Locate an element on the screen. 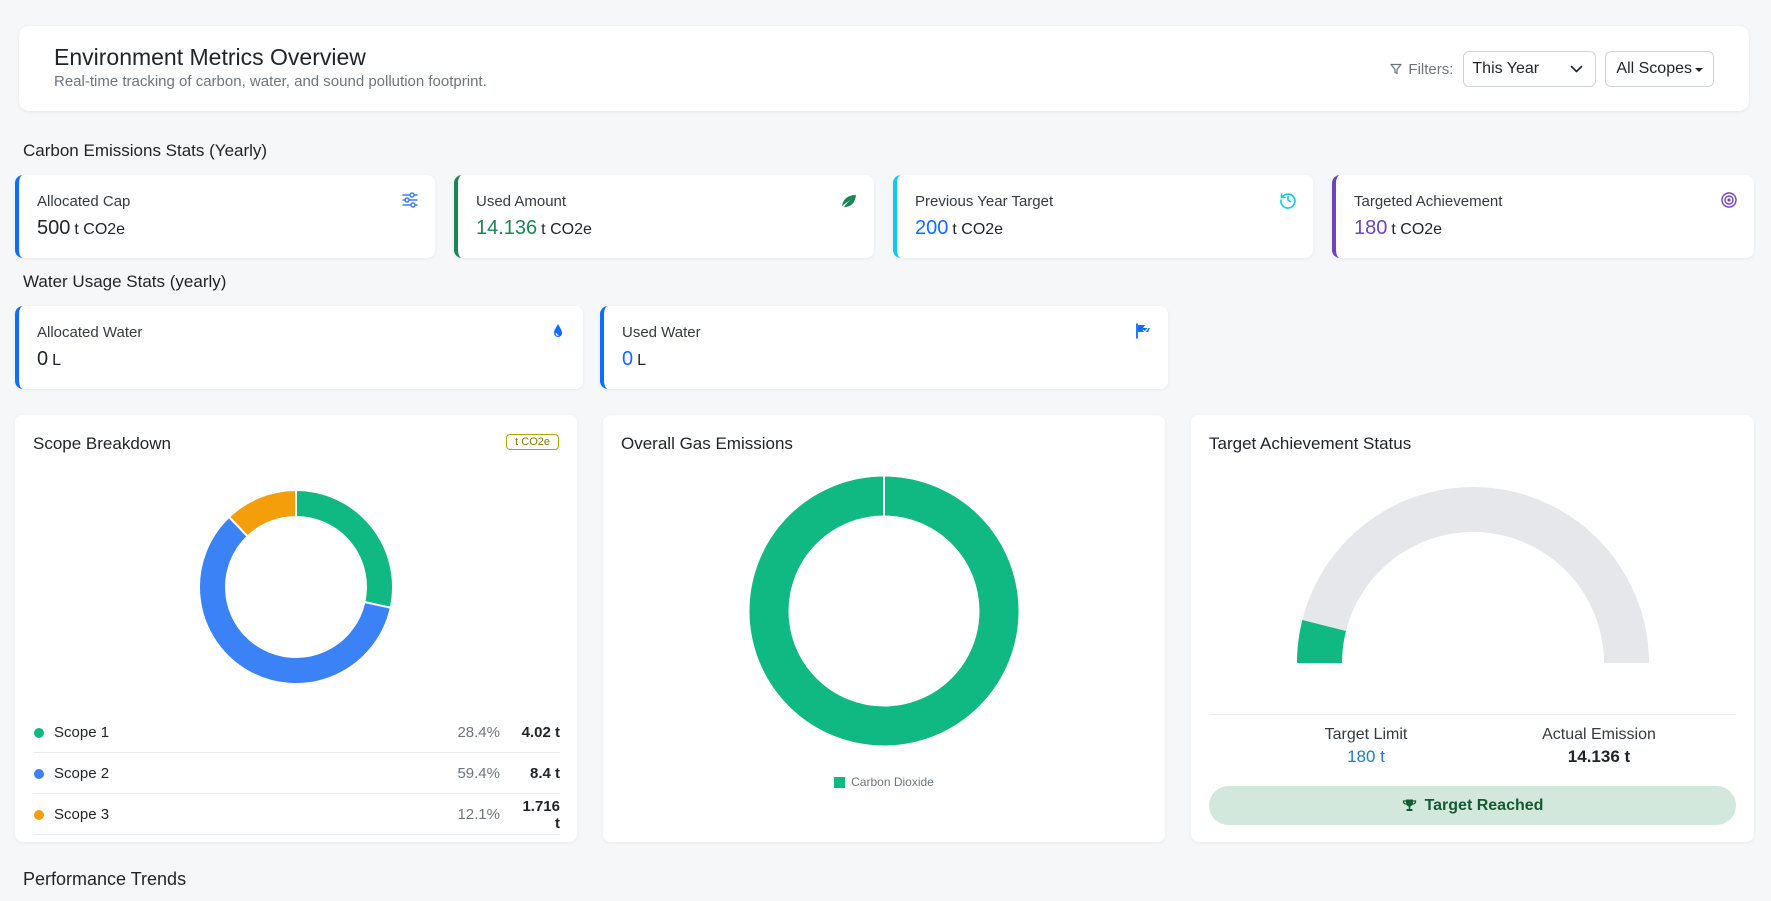  performance-trends-title: Performance Trends is located at coordinates (105, 879).